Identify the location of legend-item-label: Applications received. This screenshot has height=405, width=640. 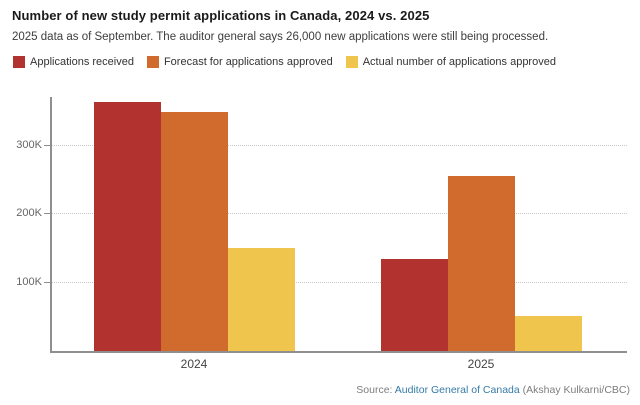
(82, 62).